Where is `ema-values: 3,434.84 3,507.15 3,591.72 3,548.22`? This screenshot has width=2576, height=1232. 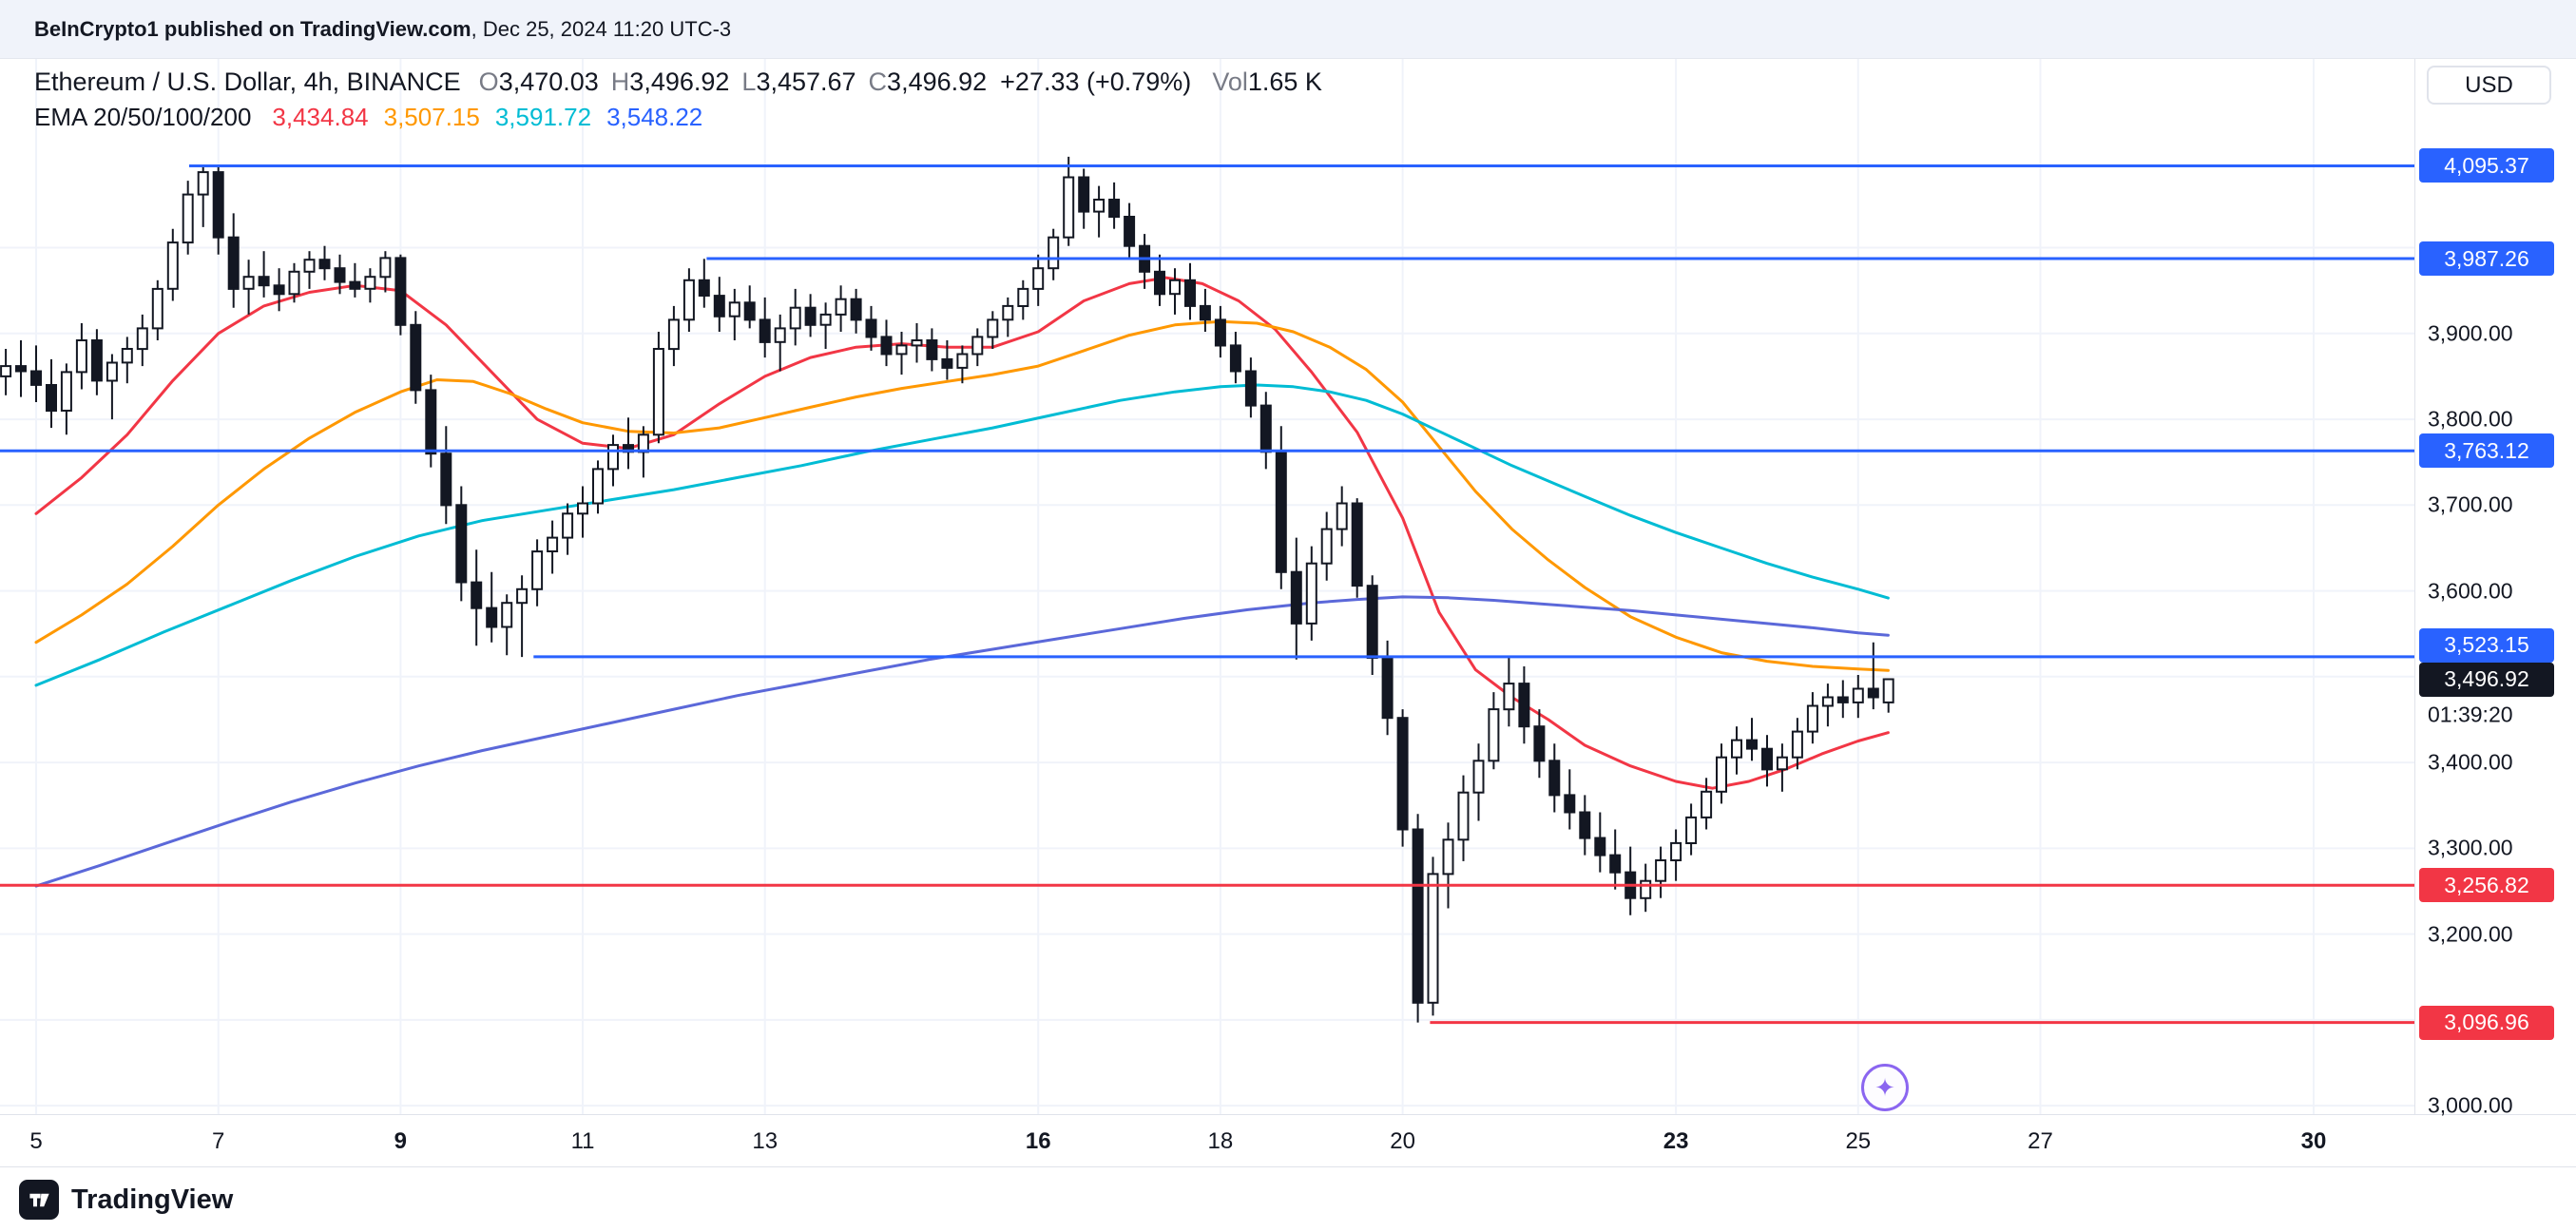 ema-values: 3,434.84 3,507.15 3,591.72 3,548.22 is located at coordinates (480, 117).